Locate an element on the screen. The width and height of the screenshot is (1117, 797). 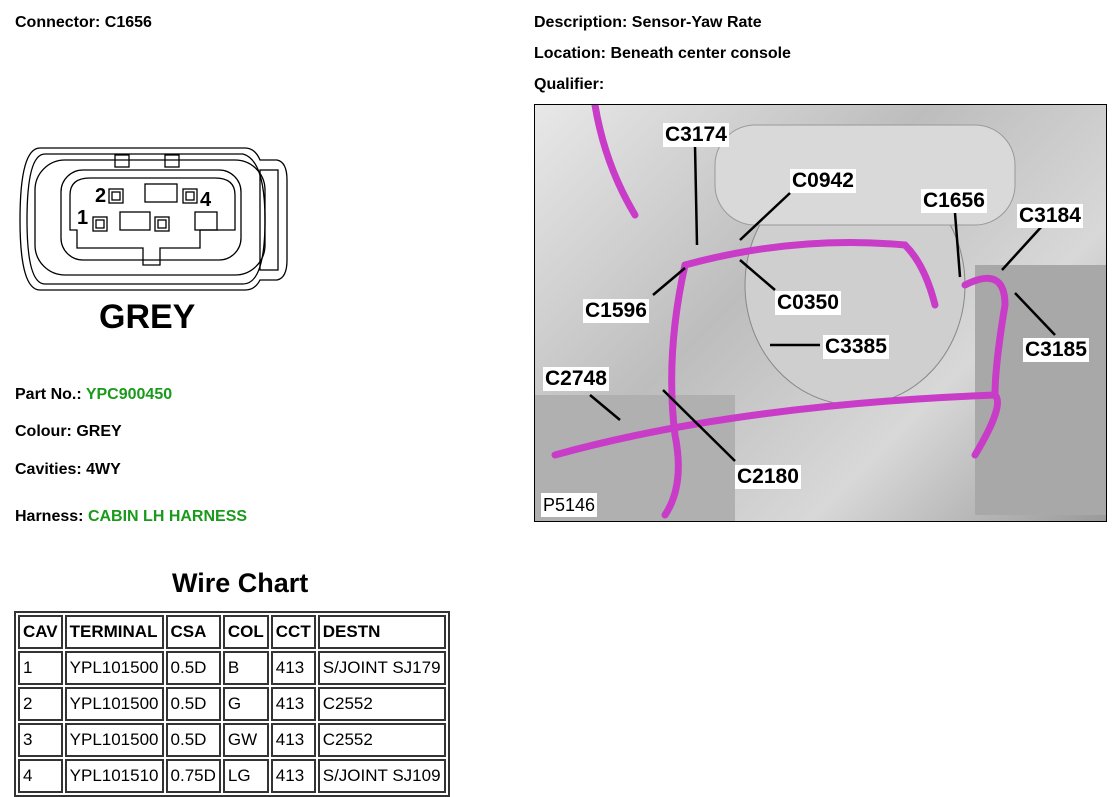
cell-cav: 3 is located at coordinates (40, 740).